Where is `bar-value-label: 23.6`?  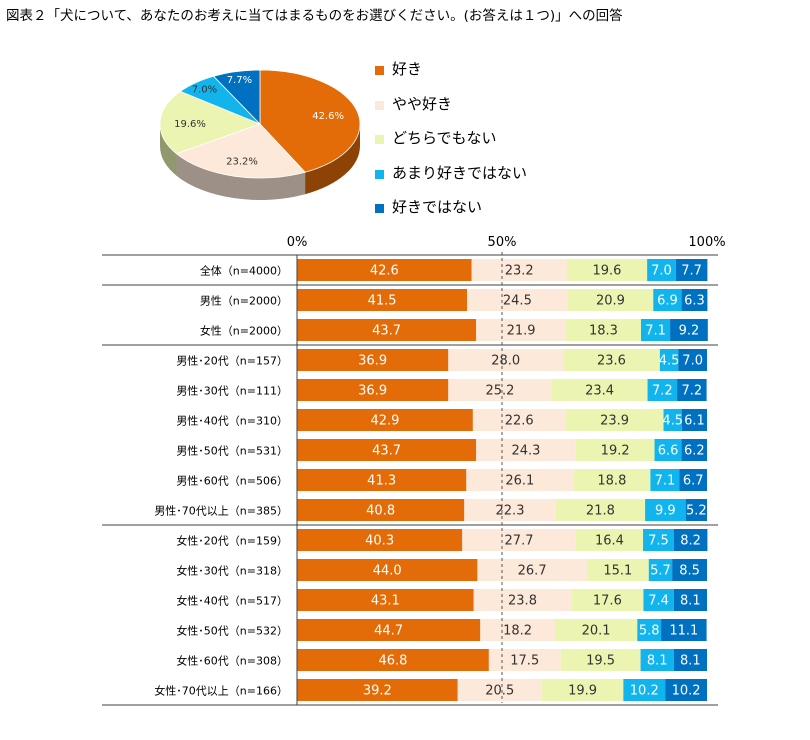 bar-value-label: 23.6 is located at coordinates (611, 361).